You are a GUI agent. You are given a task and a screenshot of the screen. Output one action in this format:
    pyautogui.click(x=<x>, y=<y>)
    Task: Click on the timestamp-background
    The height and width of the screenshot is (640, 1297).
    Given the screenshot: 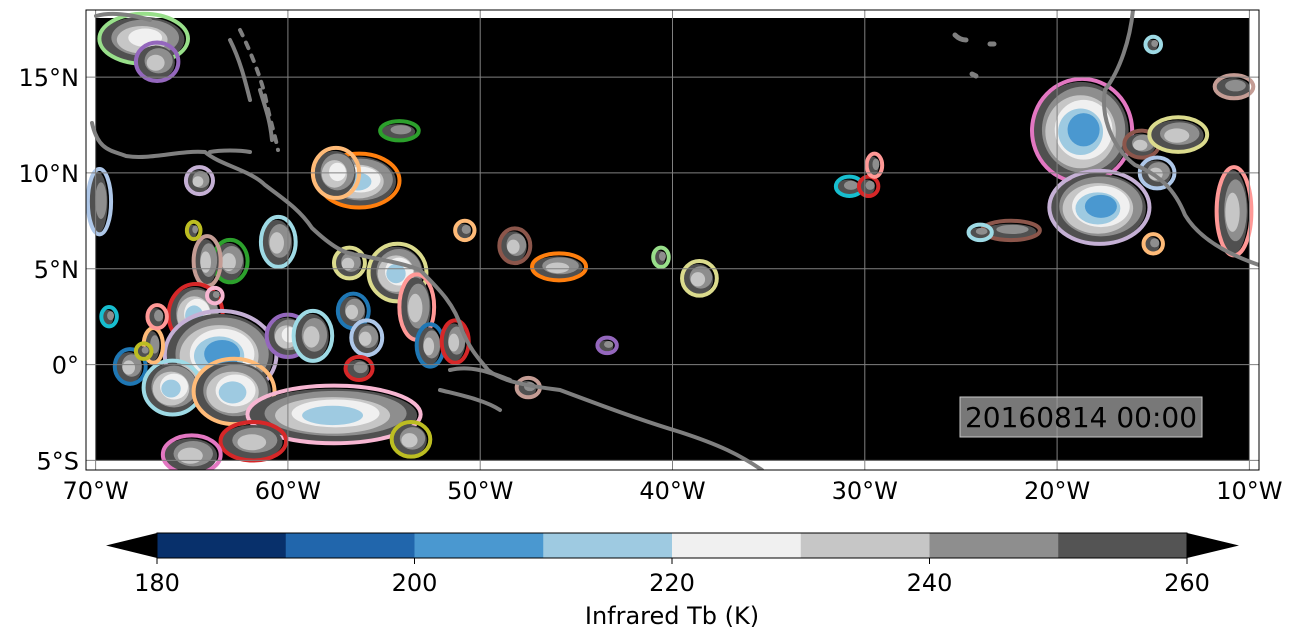 What is the action you would take?
    pyautogui.click(x=1081, y=417)
    